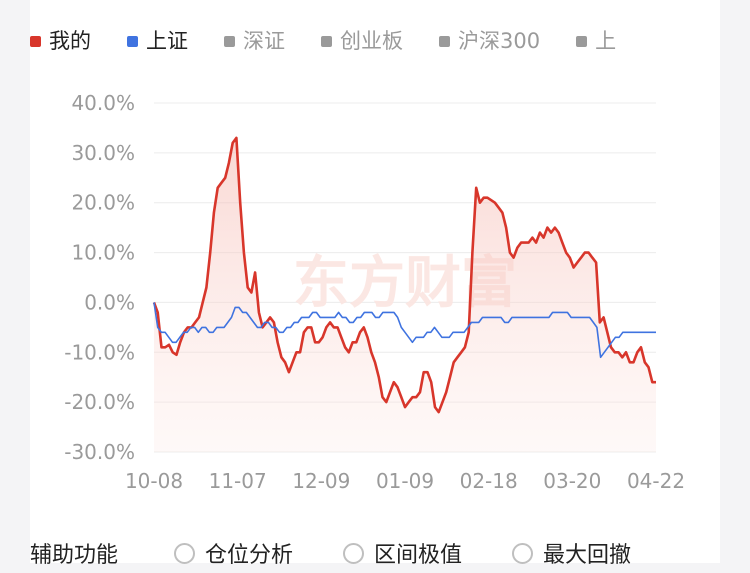 The image size is (750, 573). What do you see at coordinates (249, 555) in the screenshot?
I see `option-label: 仓位分析` at bounding box center [249, 555].